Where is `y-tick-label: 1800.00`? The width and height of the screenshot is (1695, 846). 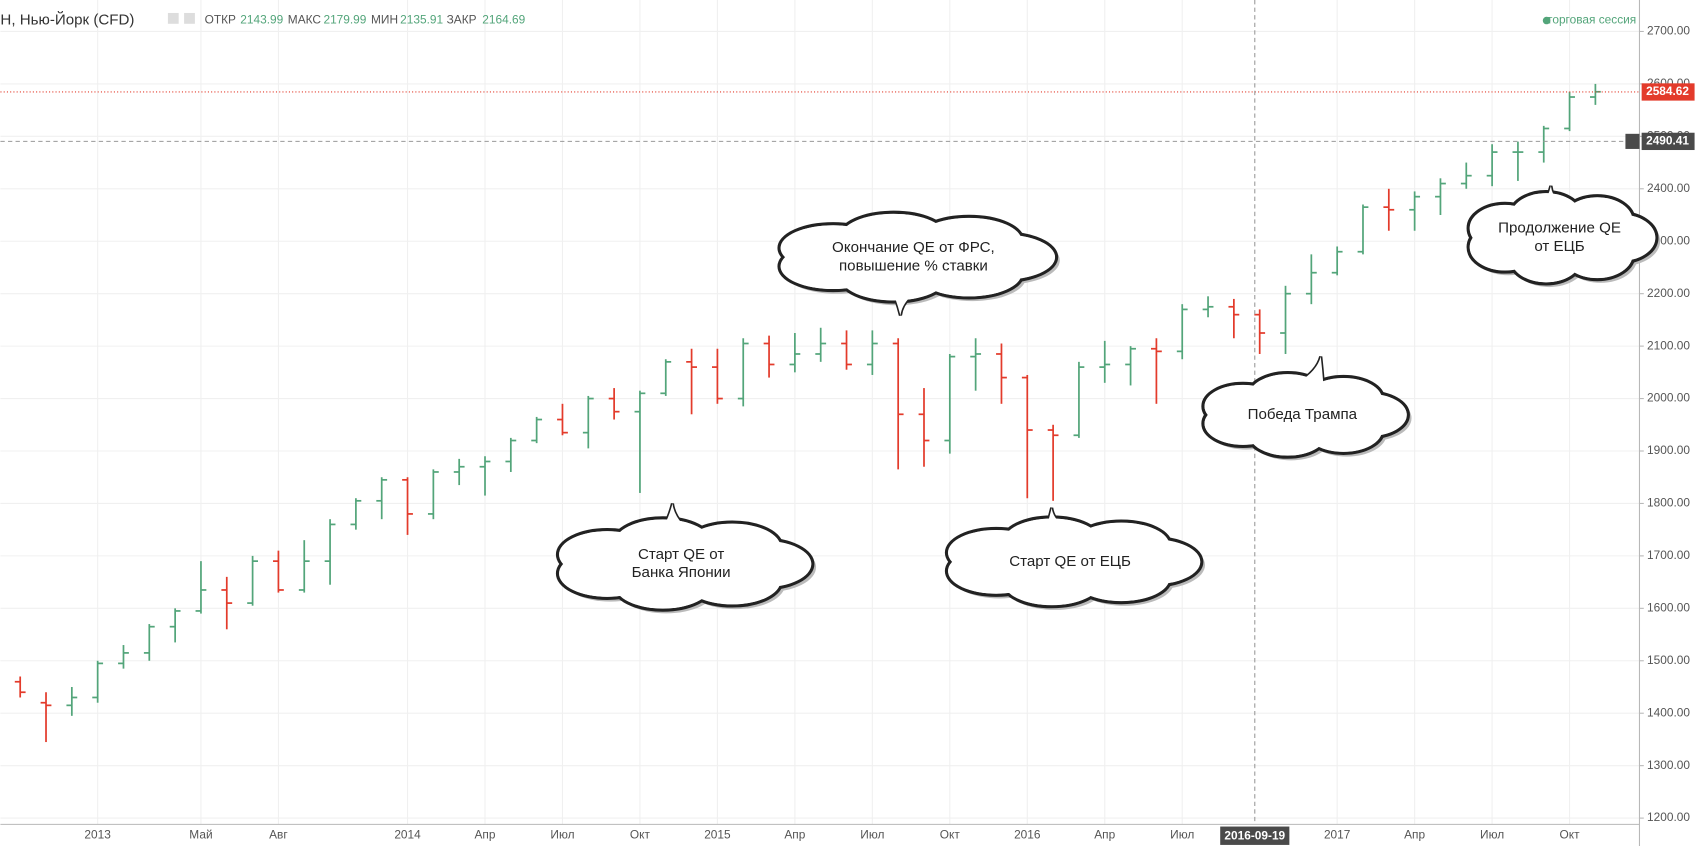
y-tick-label: 1800.00 is located at coordinates (1668, 503).